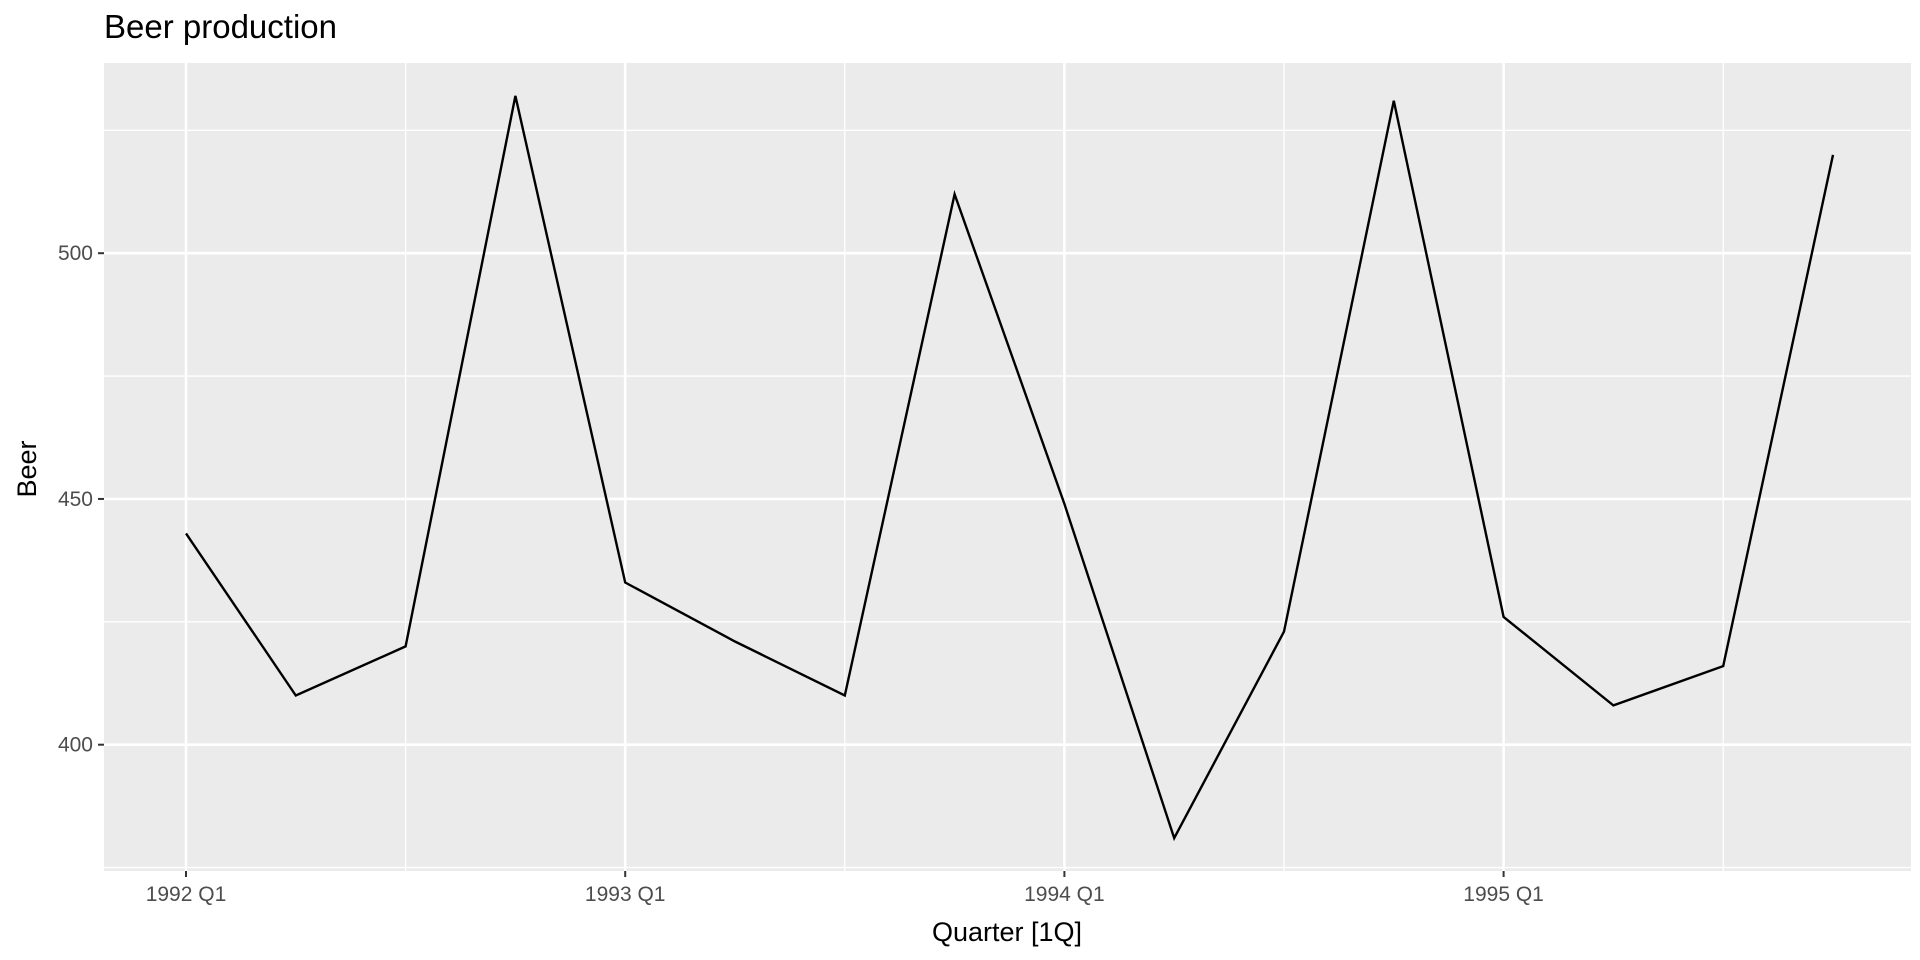 The width and height of the screenshot is (1920, 960). What do you see at coordinates (1503, 894) in the screenshot?
I see `x-tick-label: 1995 Q1` at bounding box center [1503, 894].